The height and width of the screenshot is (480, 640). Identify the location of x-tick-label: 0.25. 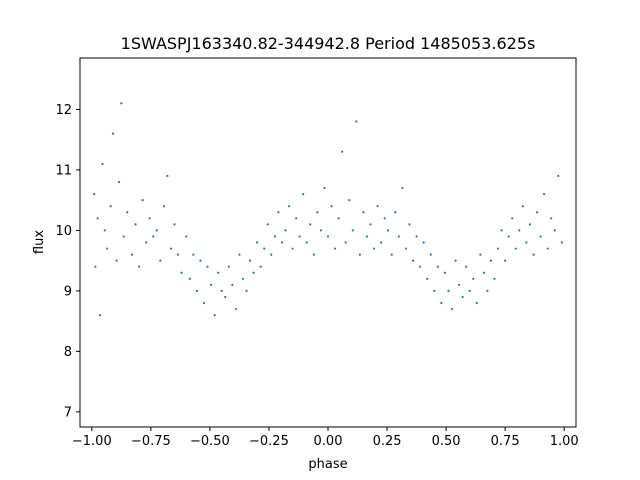
(387, 441).